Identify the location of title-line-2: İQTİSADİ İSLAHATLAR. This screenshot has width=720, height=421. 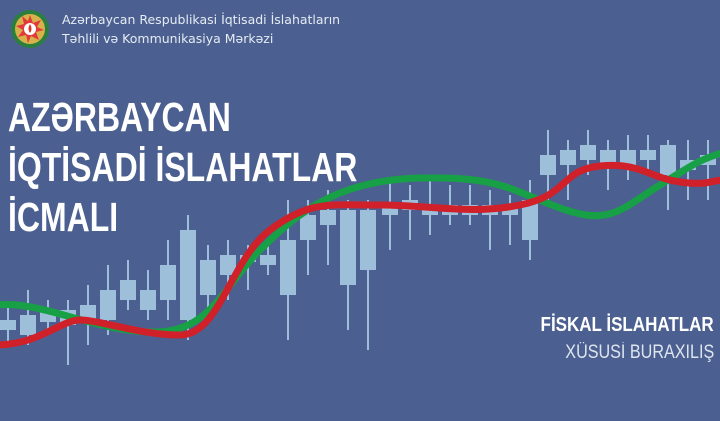
(183, 167).